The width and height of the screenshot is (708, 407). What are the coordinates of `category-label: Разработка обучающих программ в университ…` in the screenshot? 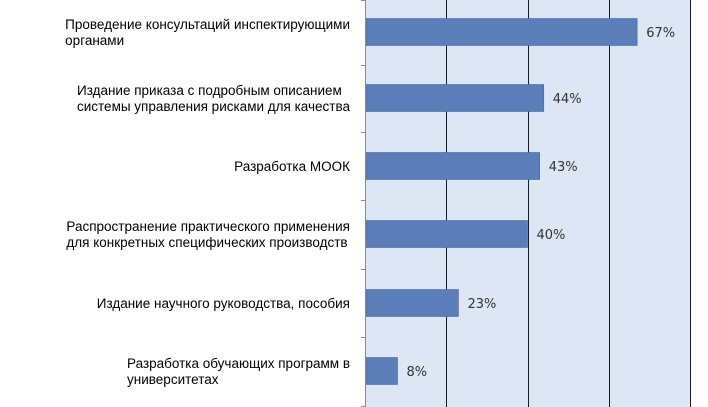 It's located at (238, 371).